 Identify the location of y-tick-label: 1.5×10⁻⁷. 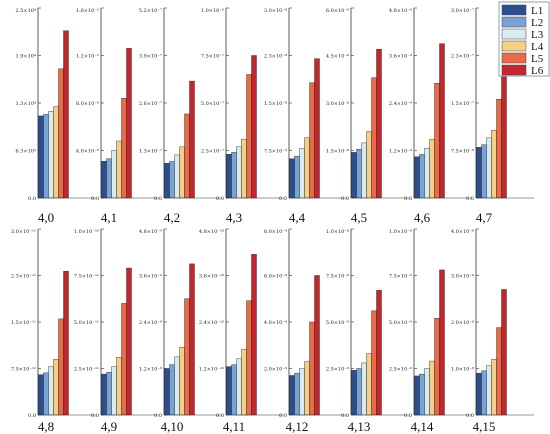
(462, 104).